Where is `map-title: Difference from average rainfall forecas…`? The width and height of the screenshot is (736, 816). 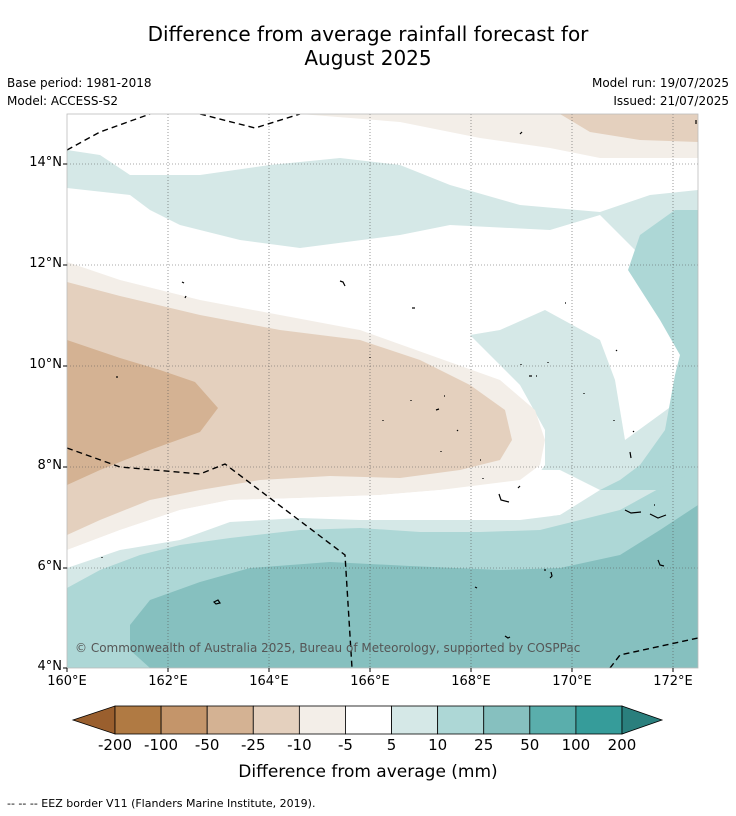 map-title: Difference from average rainfall forecas… is located at coordinates (368, 46).